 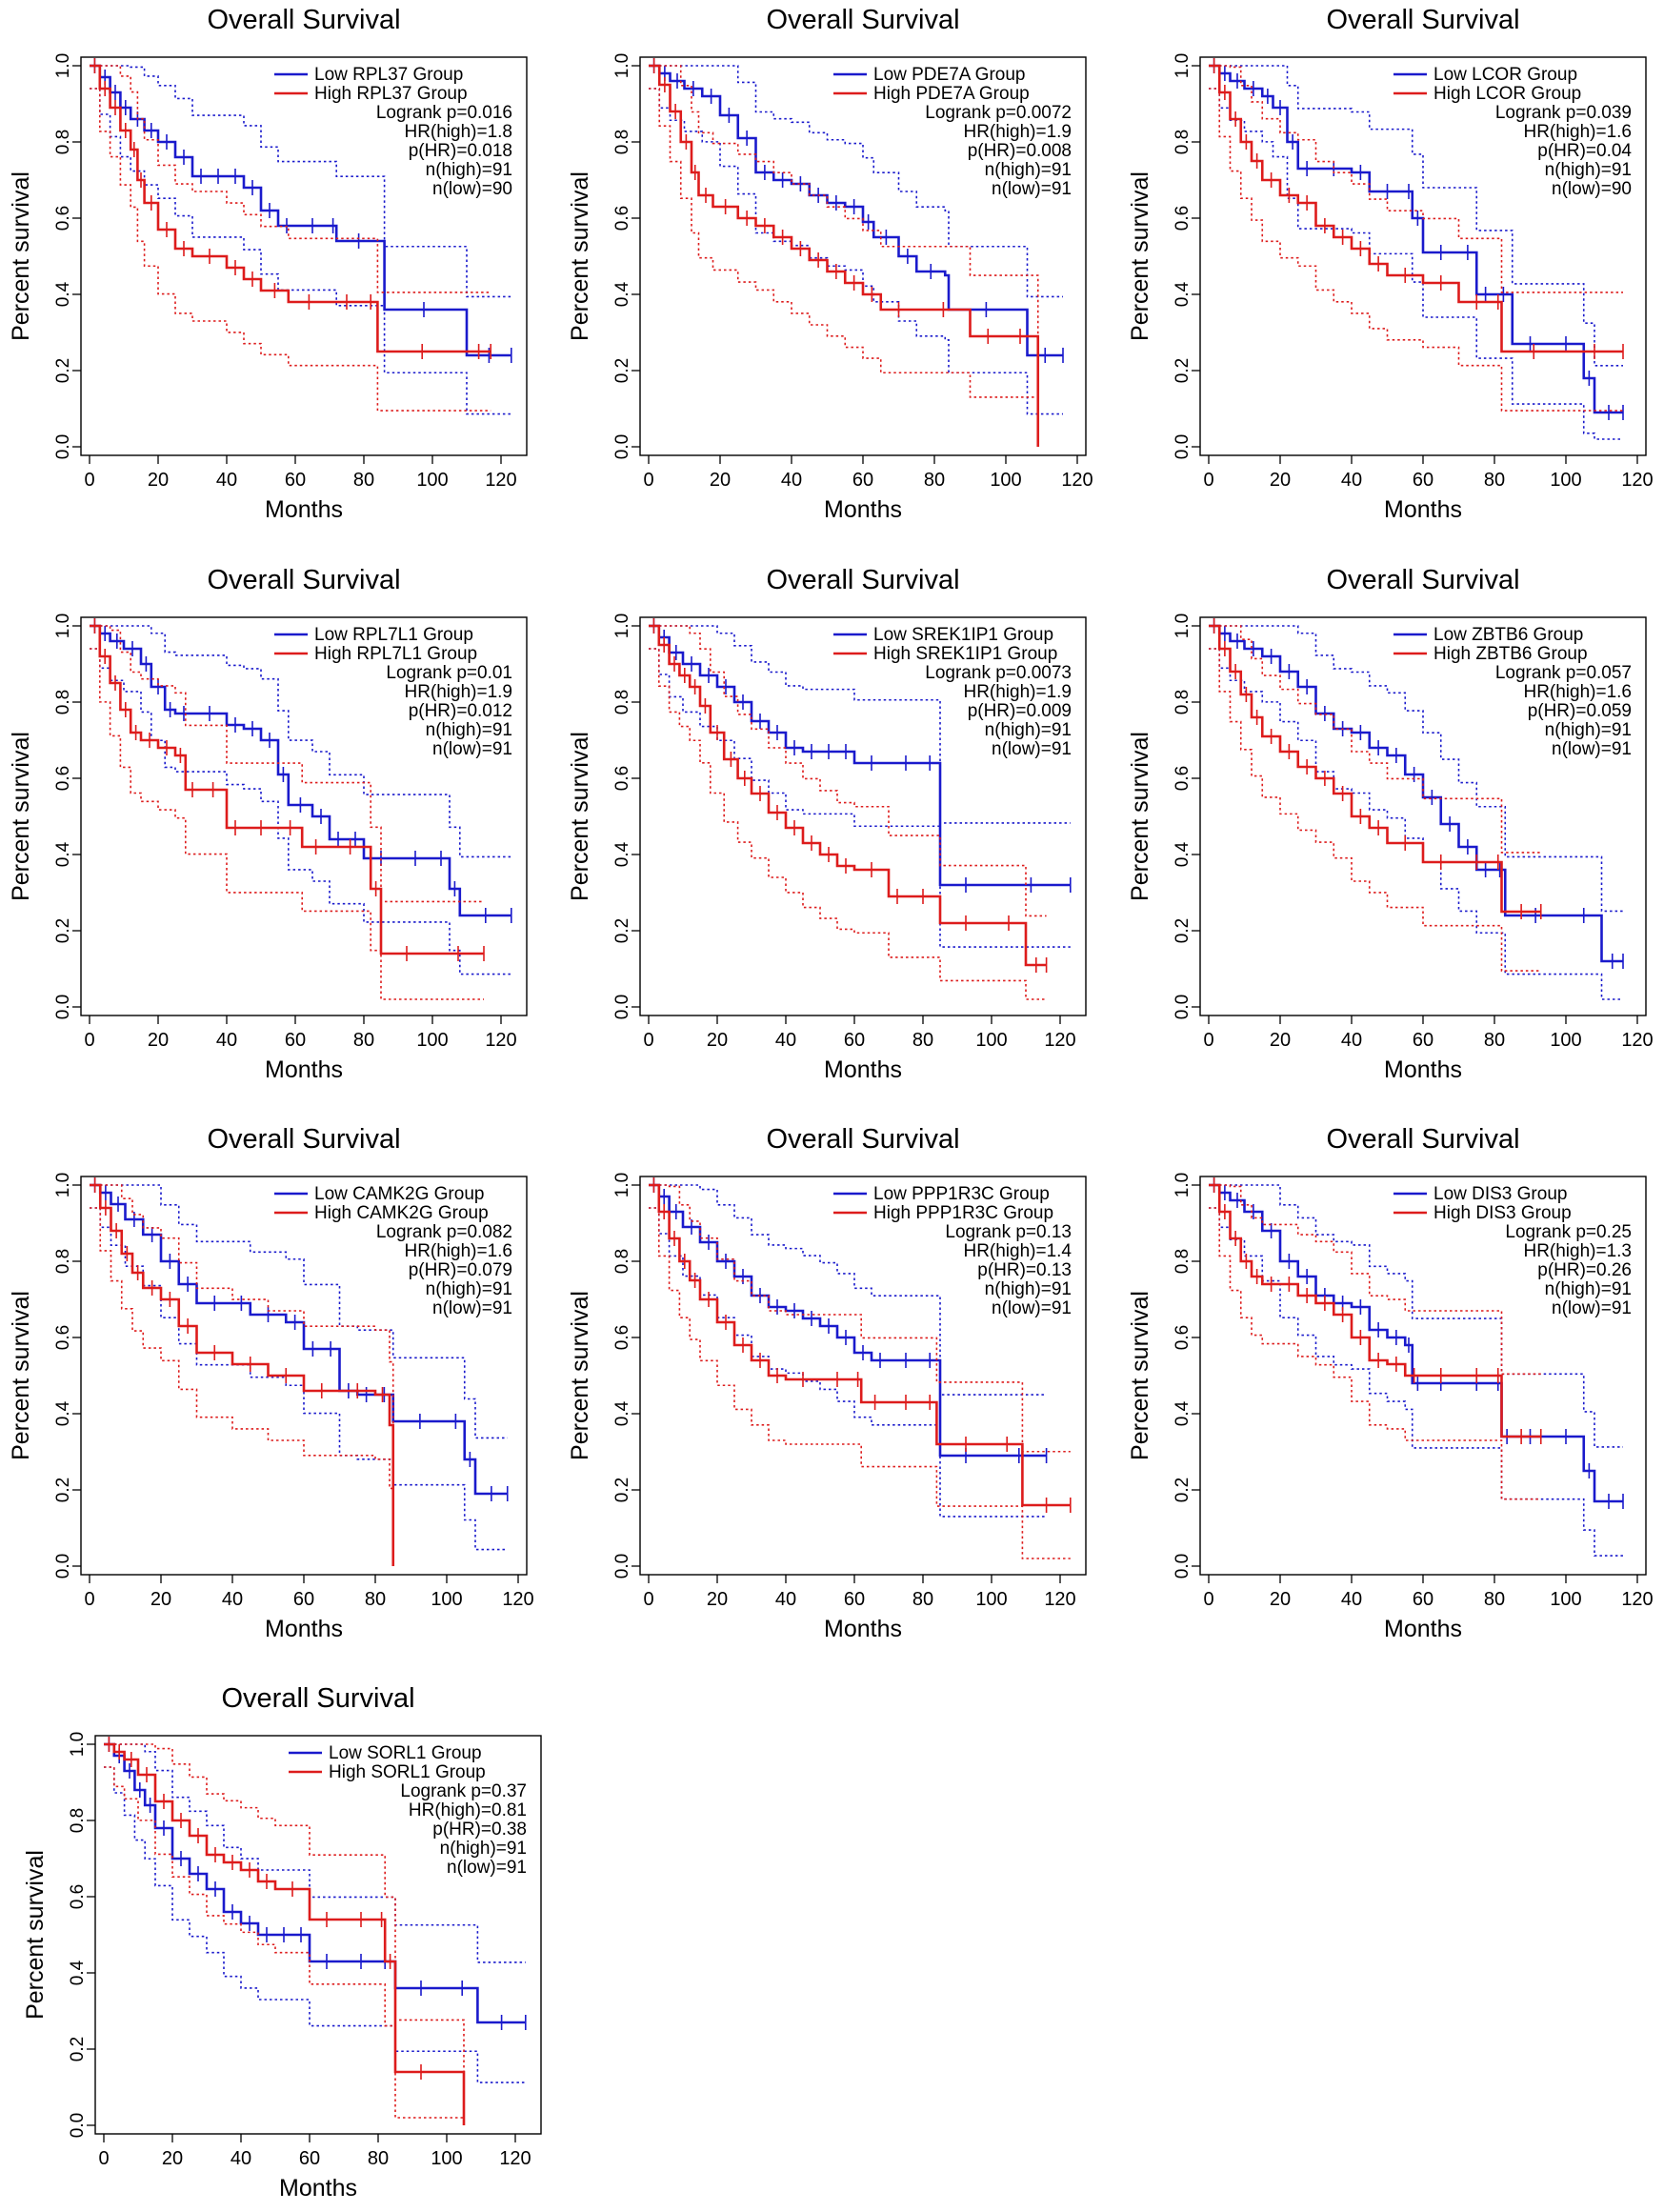 What do you see at coordinates (965, 654) in the screenshot?
I see `legend-entry: High SREK1IP1 Group` at bounding box center [965, 654].